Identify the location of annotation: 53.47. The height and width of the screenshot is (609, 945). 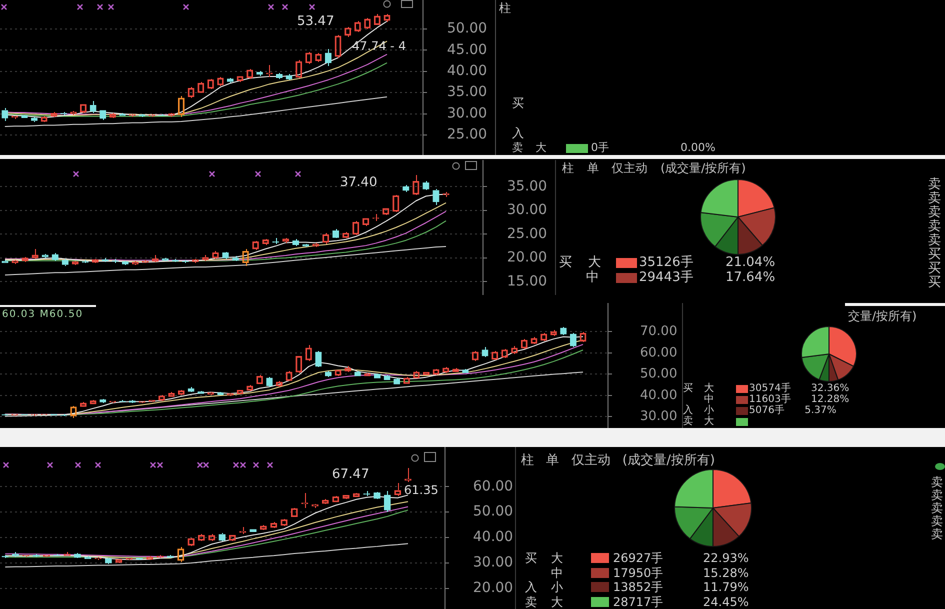
(315, 21).